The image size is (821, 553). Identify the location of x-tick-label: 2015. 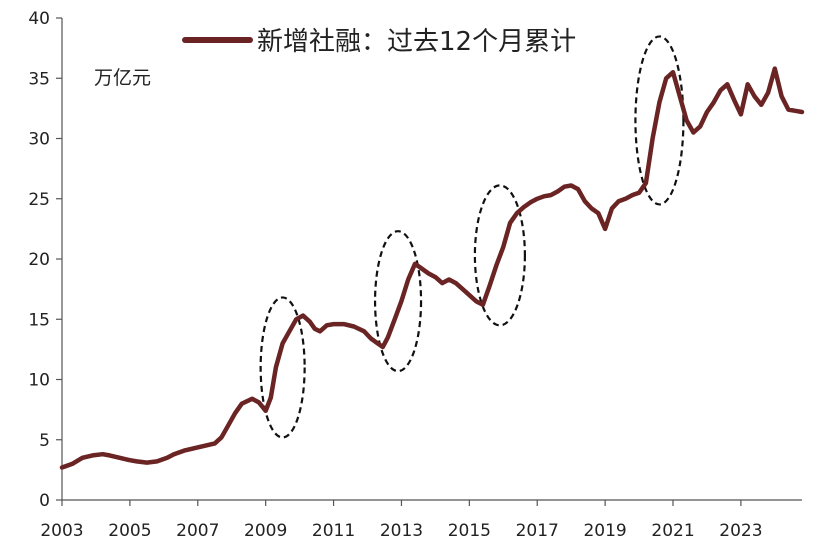
(469, 531).